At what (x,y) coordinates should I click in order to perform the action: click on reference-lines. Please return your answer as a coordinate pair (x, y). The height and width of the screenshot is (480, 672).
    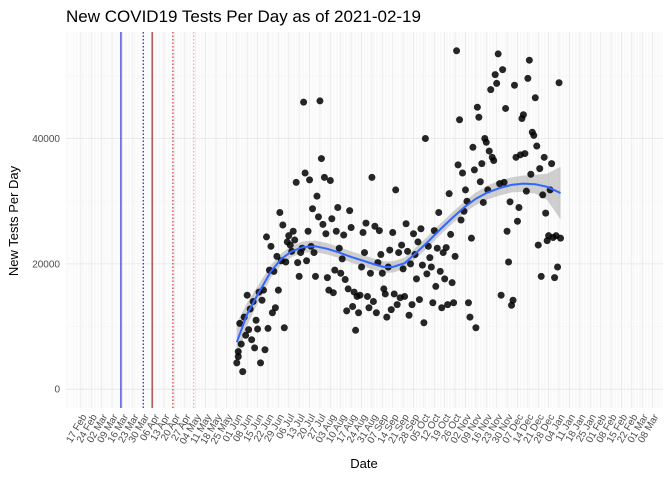
    Looking at the image, I should click on (157, 220).